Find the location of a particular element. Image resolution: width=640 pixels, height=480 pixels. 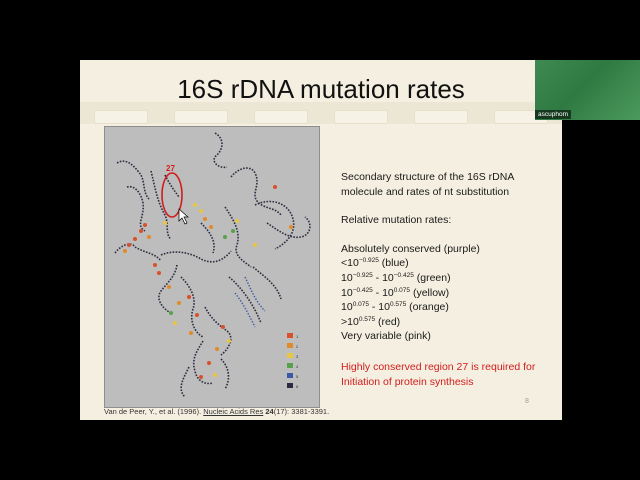

highlight-note: Initiation of protein synthesis is located at coordinates (407, 381).